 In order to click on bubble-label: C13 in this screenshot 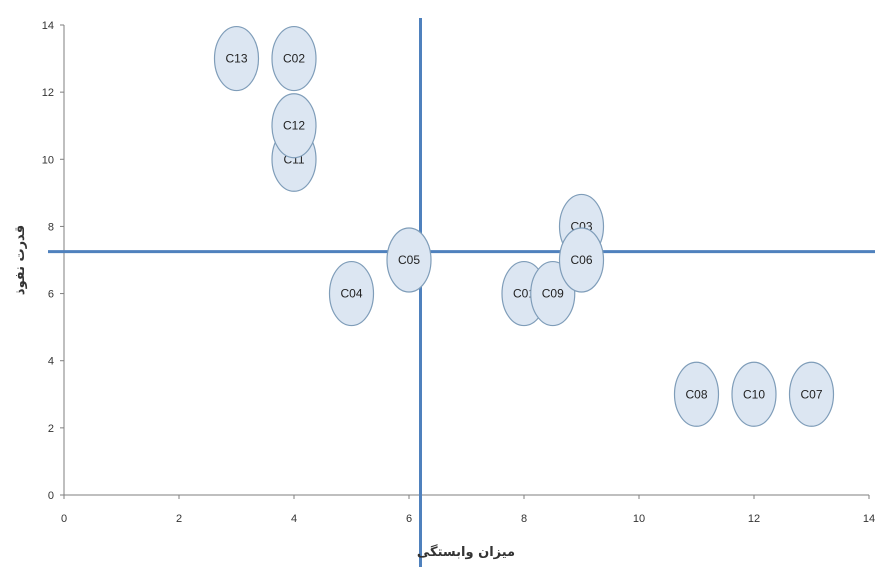, I will do `click(236, 59)`.